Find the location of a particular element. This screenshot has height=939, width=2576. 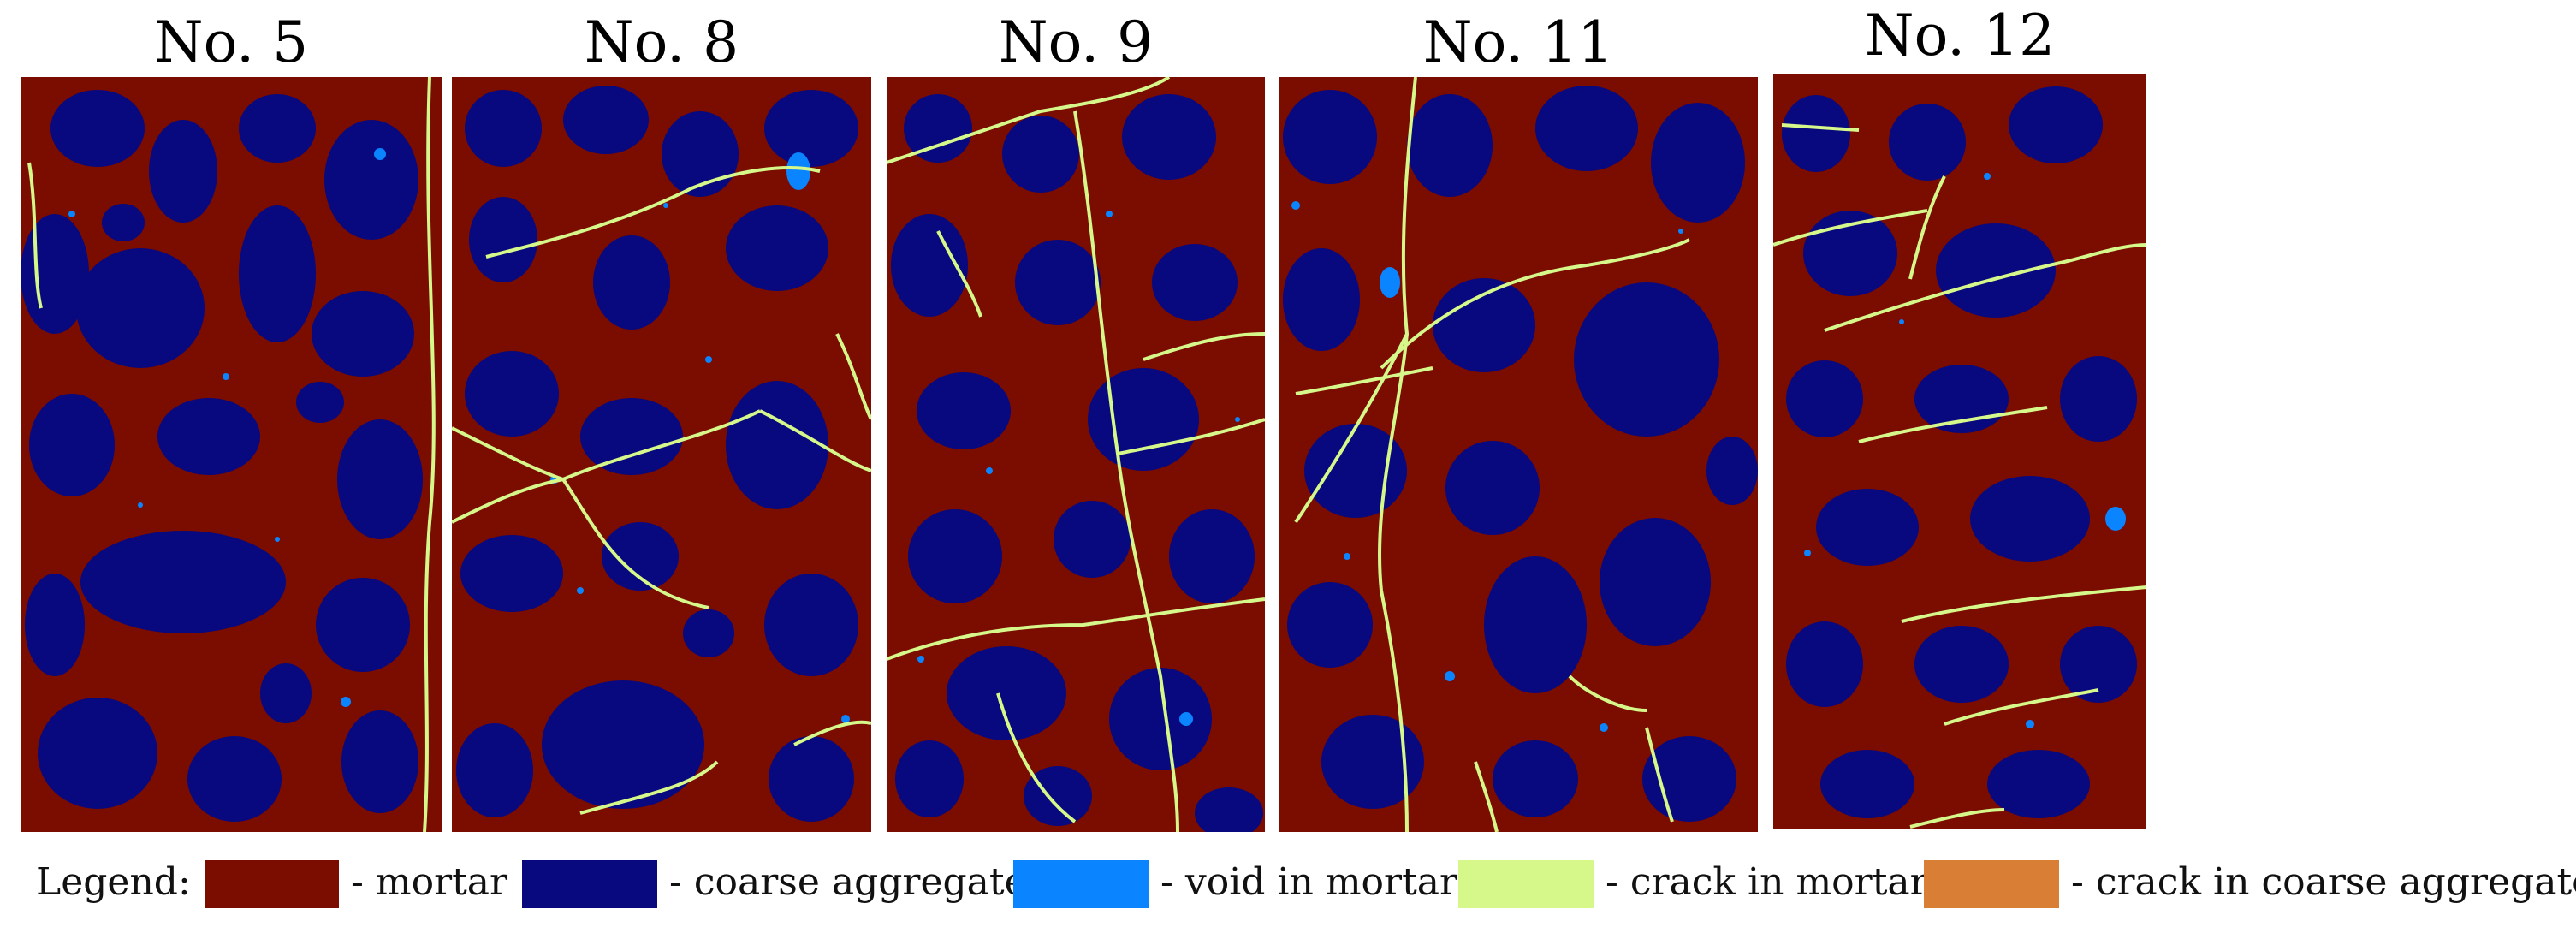

legend-label-mortar: - mortar is located at coordinates (429, 882).